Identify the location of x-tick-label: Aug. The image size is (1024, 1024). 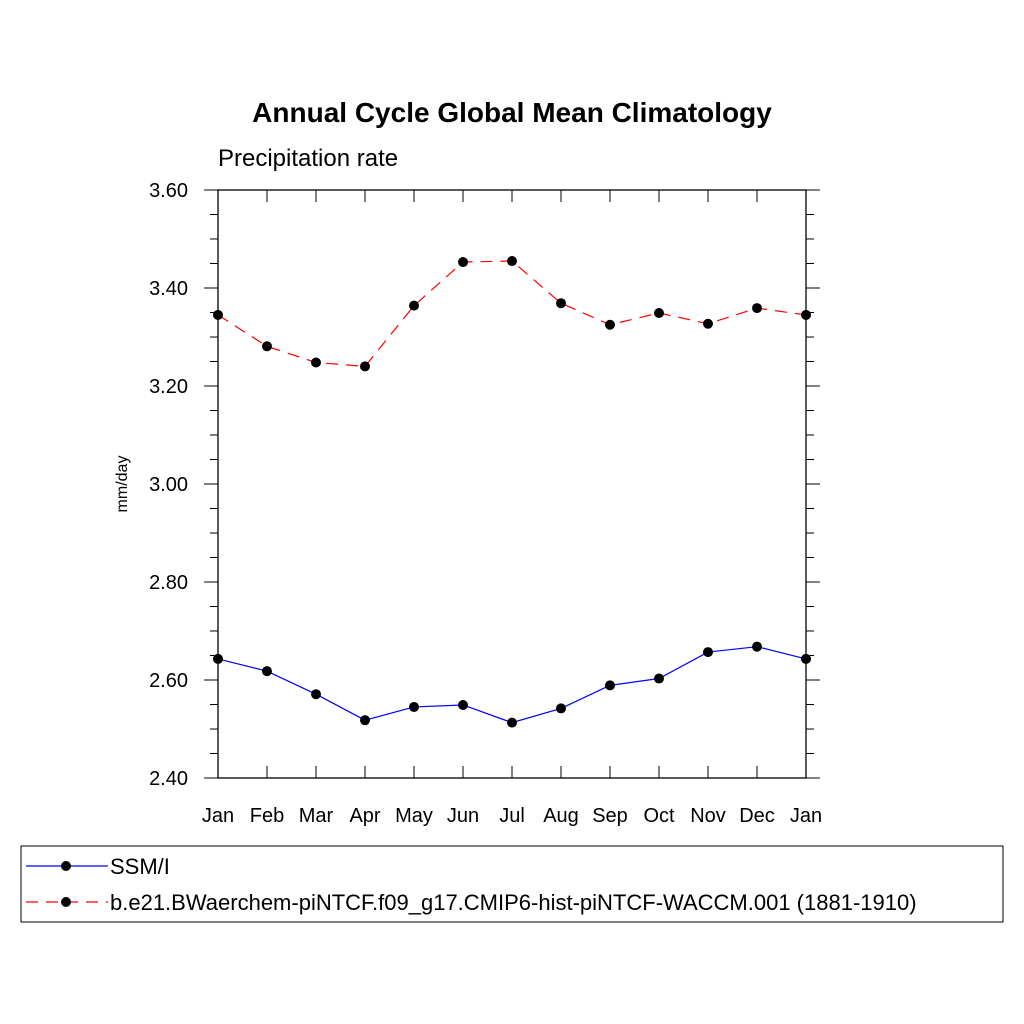
(561, 816).